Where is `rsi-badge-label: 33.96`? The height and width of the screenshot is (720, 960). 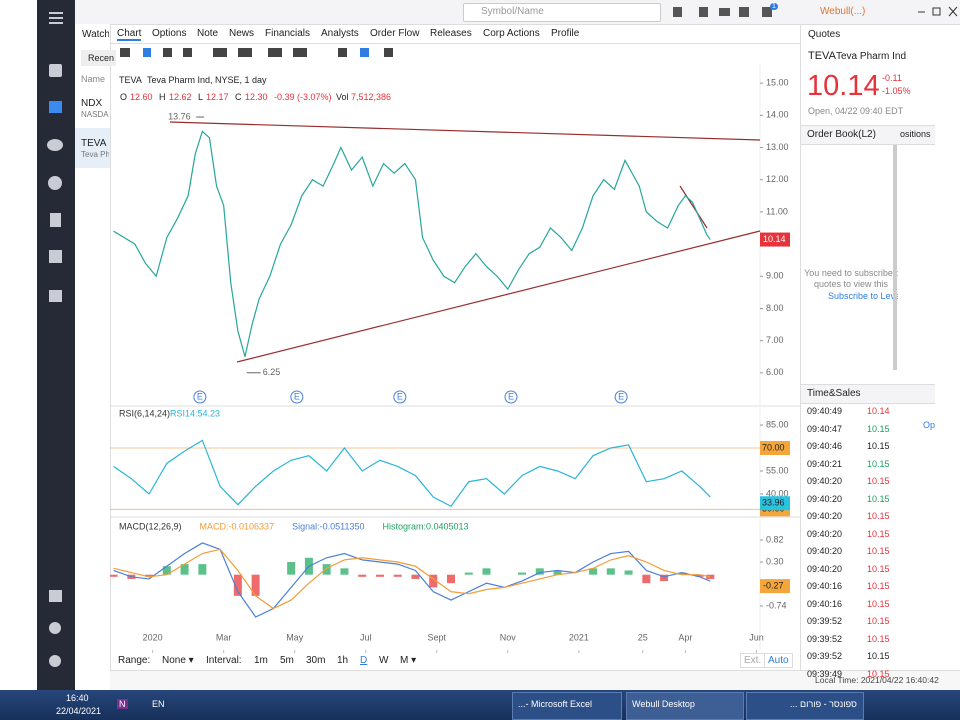
rsi-badge-label: 33.96 is located at coordinates (773, 503).